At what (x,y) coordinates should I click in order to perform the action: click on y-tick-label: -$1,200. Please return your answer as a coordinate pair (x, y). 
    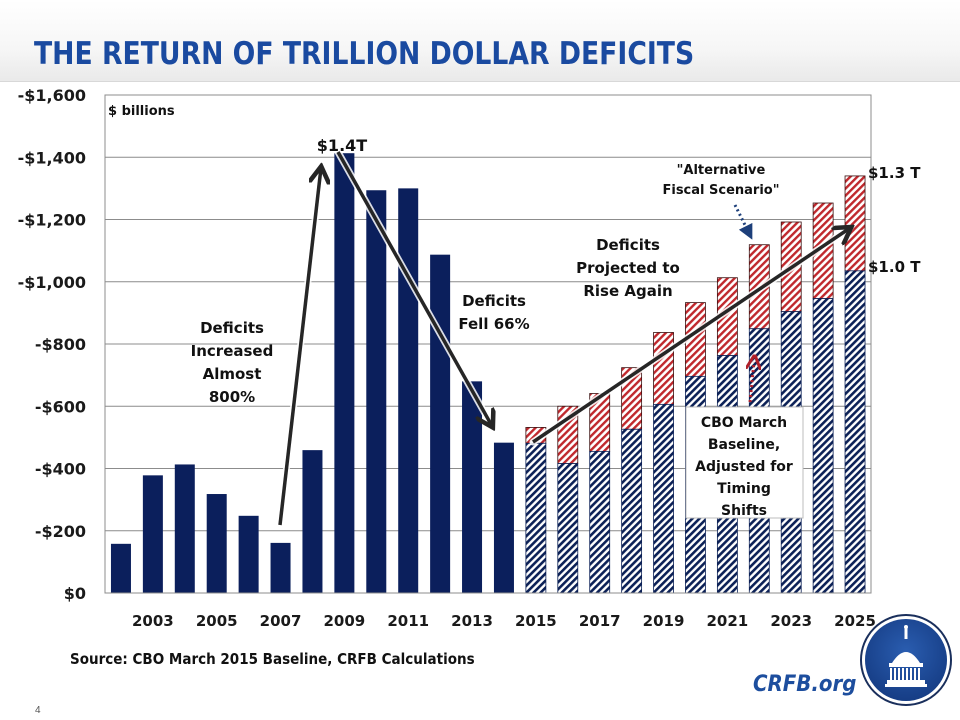
    Looking at the image, I should click on (52, 220).